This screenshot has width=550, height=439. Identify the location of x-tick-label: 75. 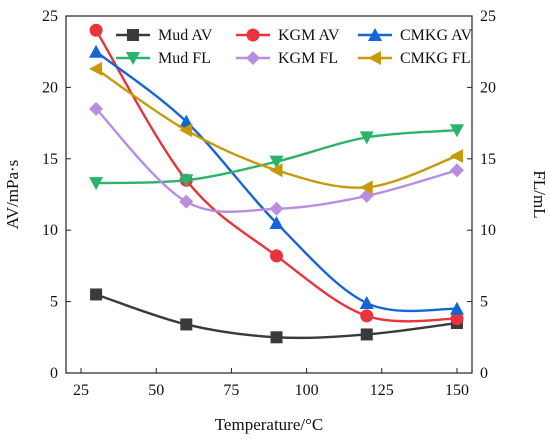
(231, 390).